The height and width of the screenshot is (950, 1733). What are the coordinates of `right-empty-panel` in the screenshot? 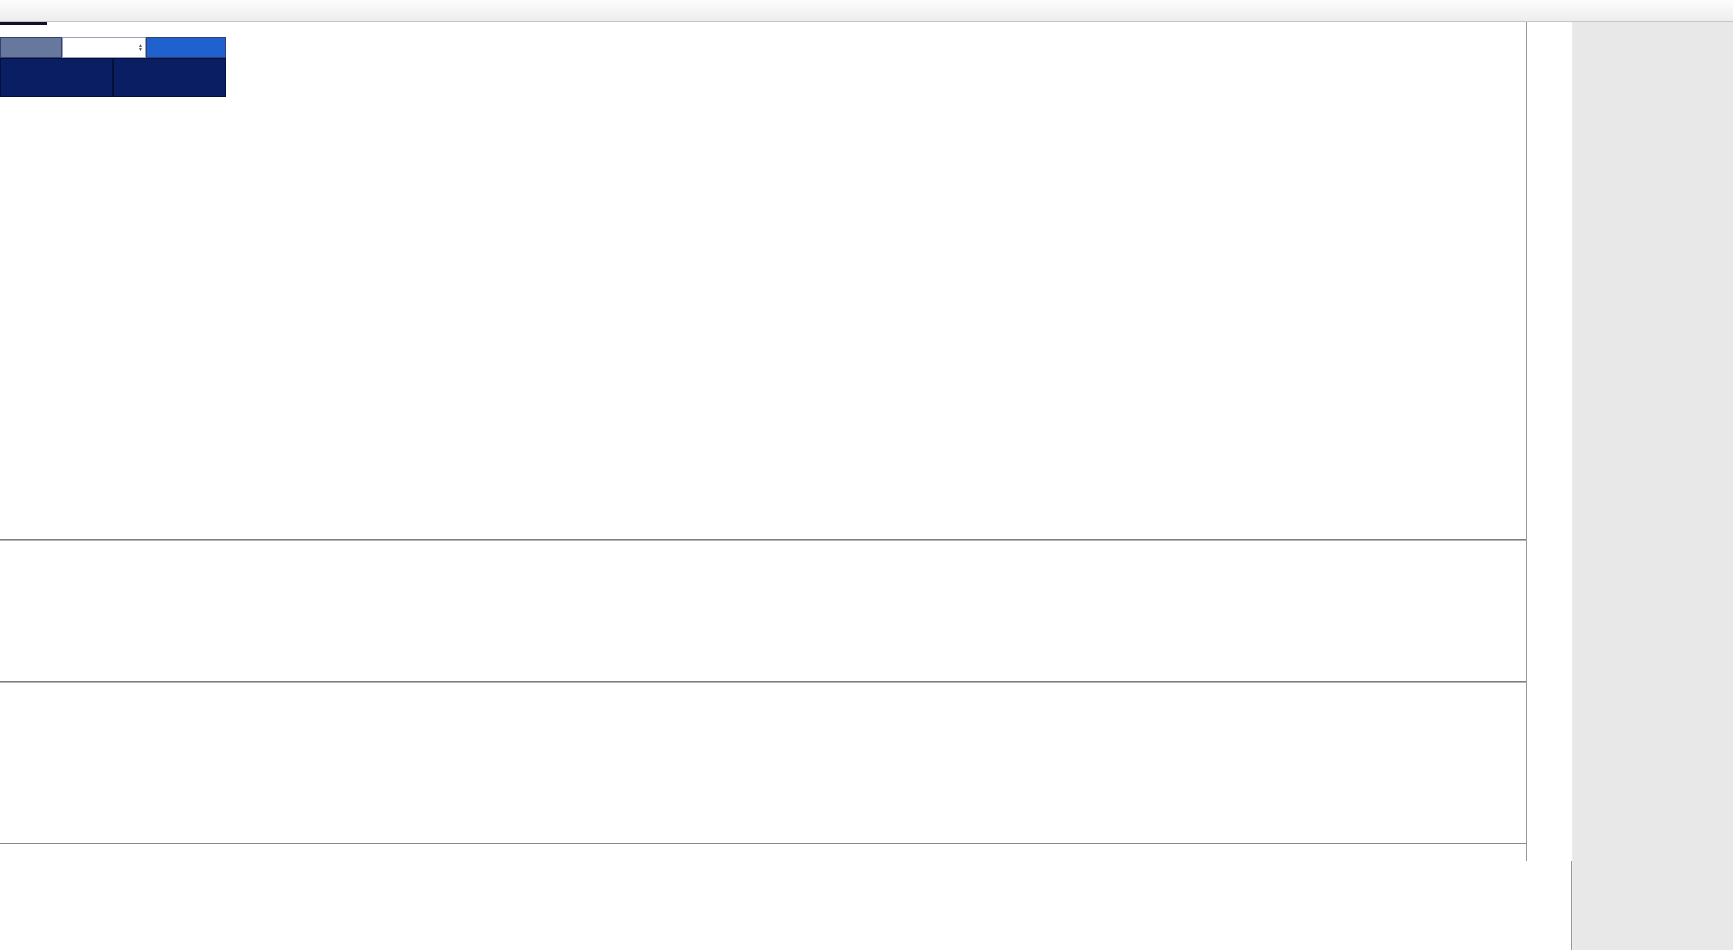 It's located at (1653, 486).